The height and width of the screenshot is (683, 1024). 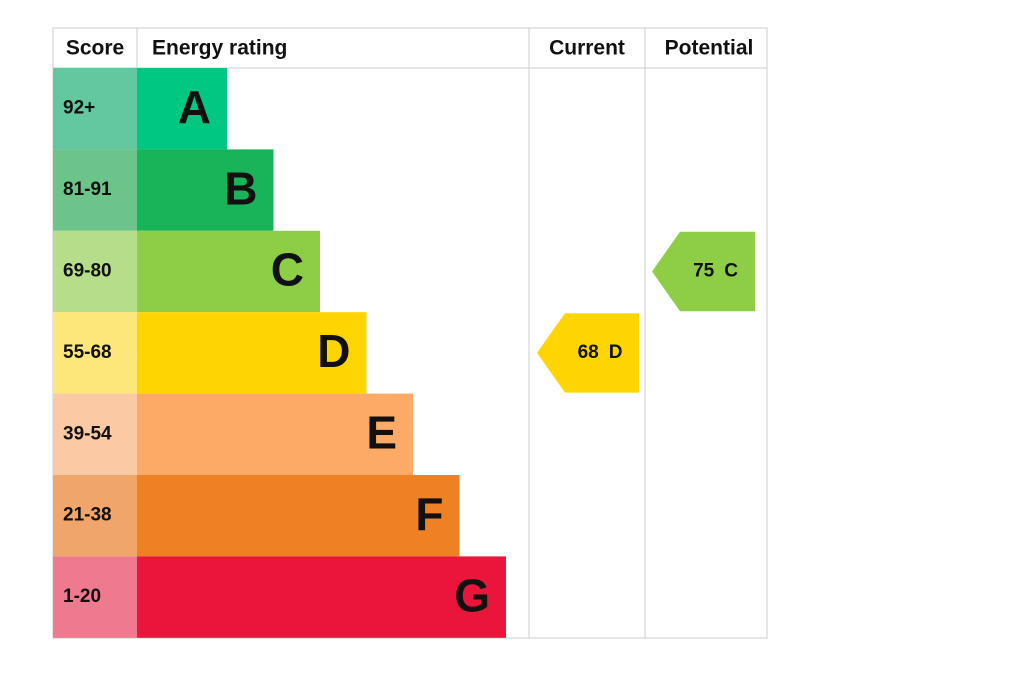 I want to click on rating-letter: D, so click(x=333, y=351).